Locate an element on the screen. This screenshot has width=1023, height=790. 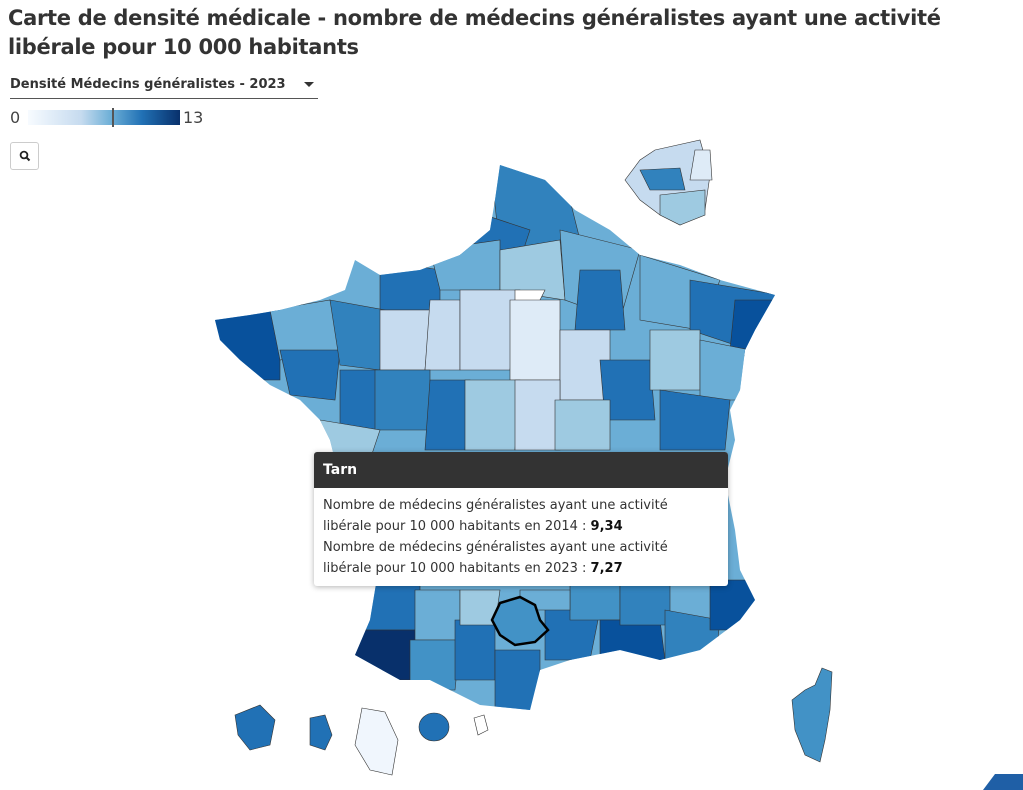
indicator-select-value: Densité Médecins généralistes - 2023 is located at coordinates (148, 84).